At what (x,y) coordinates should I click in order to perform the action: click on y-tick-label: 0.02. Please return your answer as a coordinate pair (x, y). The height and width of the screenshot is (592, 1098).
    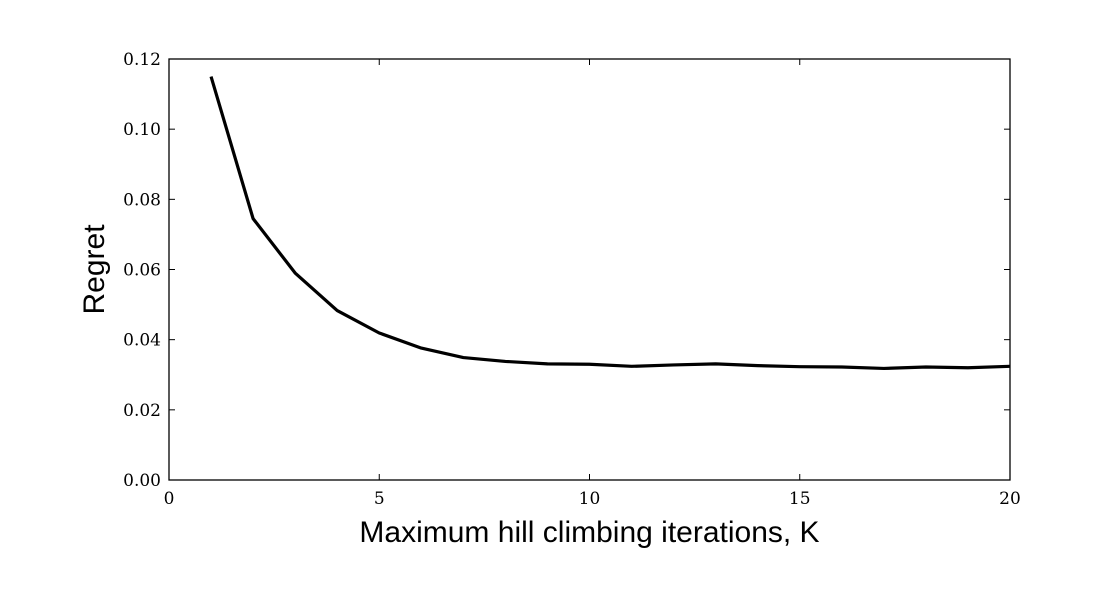
    Looking at the image, I should click on (142, 411).